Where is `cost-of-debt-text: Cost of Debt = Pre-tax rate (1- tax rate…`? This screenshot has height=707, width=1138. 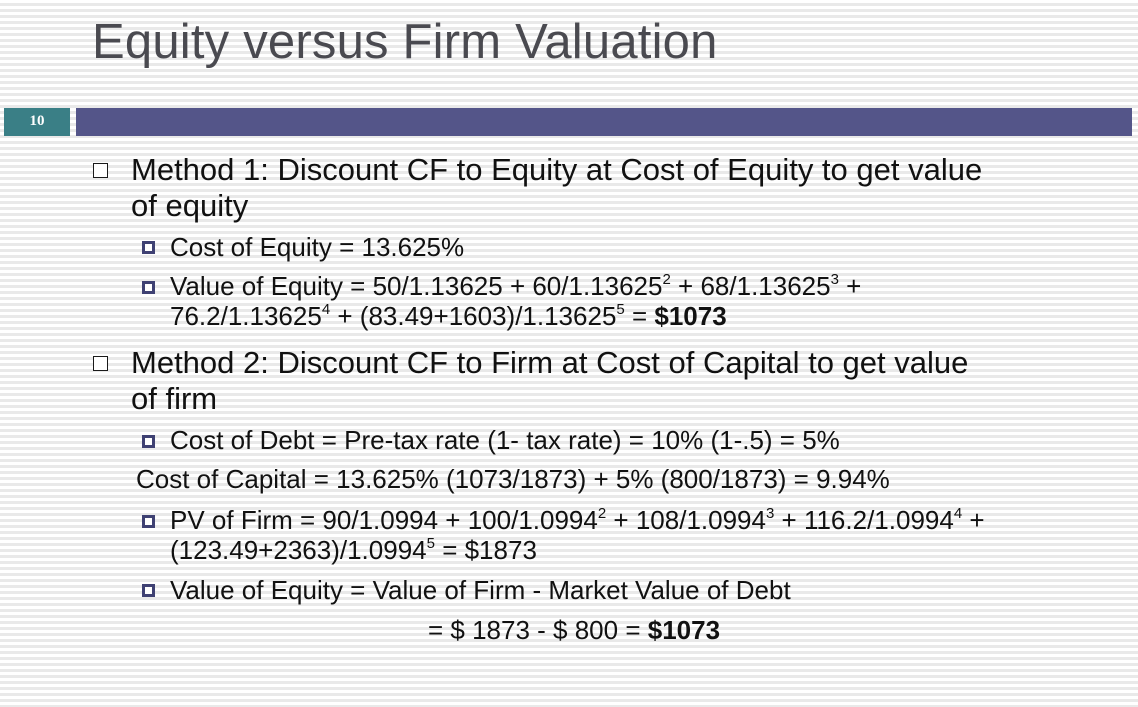
cost-of-debt-text: Cost of Debt = Pre-tax rate (1- tax rate… is located at coordinates (505, 440).